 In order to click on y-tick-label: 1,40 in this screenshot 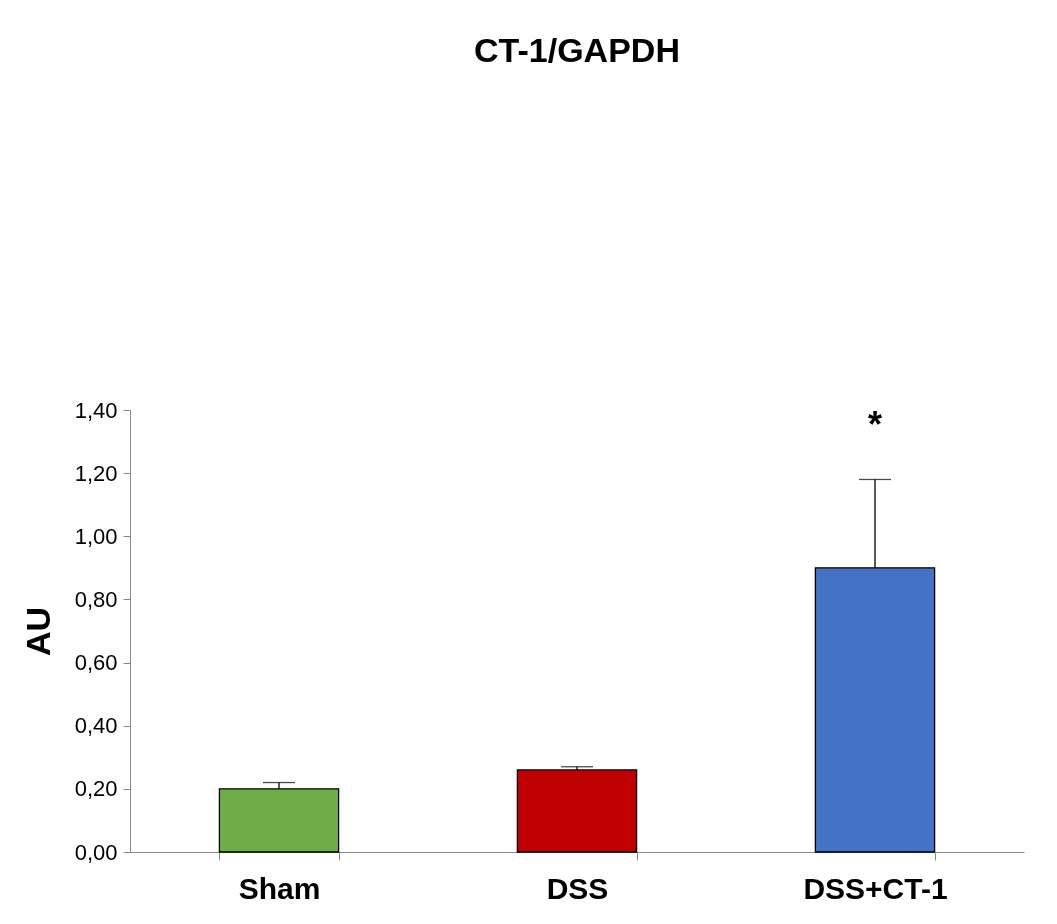, I will do `click(96, 410)`.